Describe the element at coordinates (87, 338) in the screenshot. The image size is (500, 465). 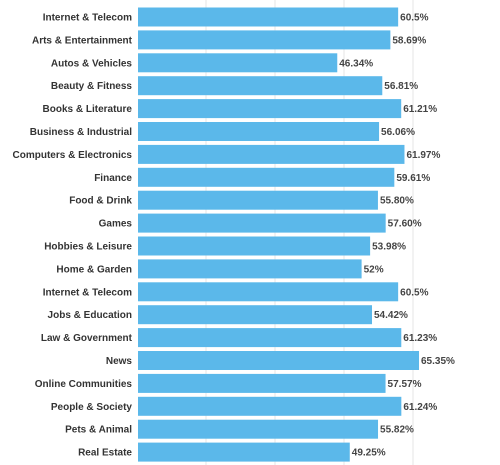
I see `category-label-14: Law & Government` at that location.